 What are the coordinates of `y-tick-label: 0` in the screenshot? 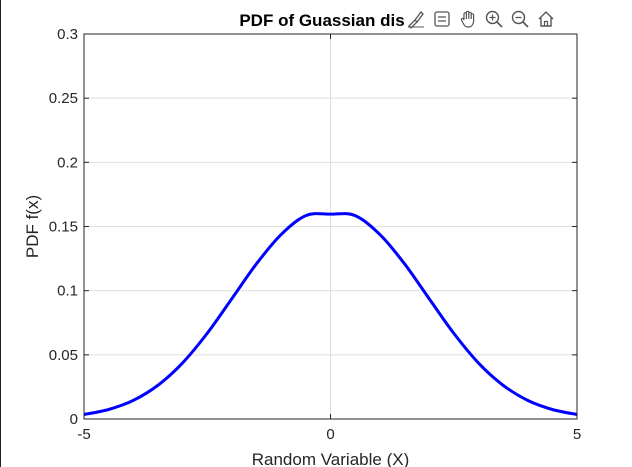 It's located at (74, 419).